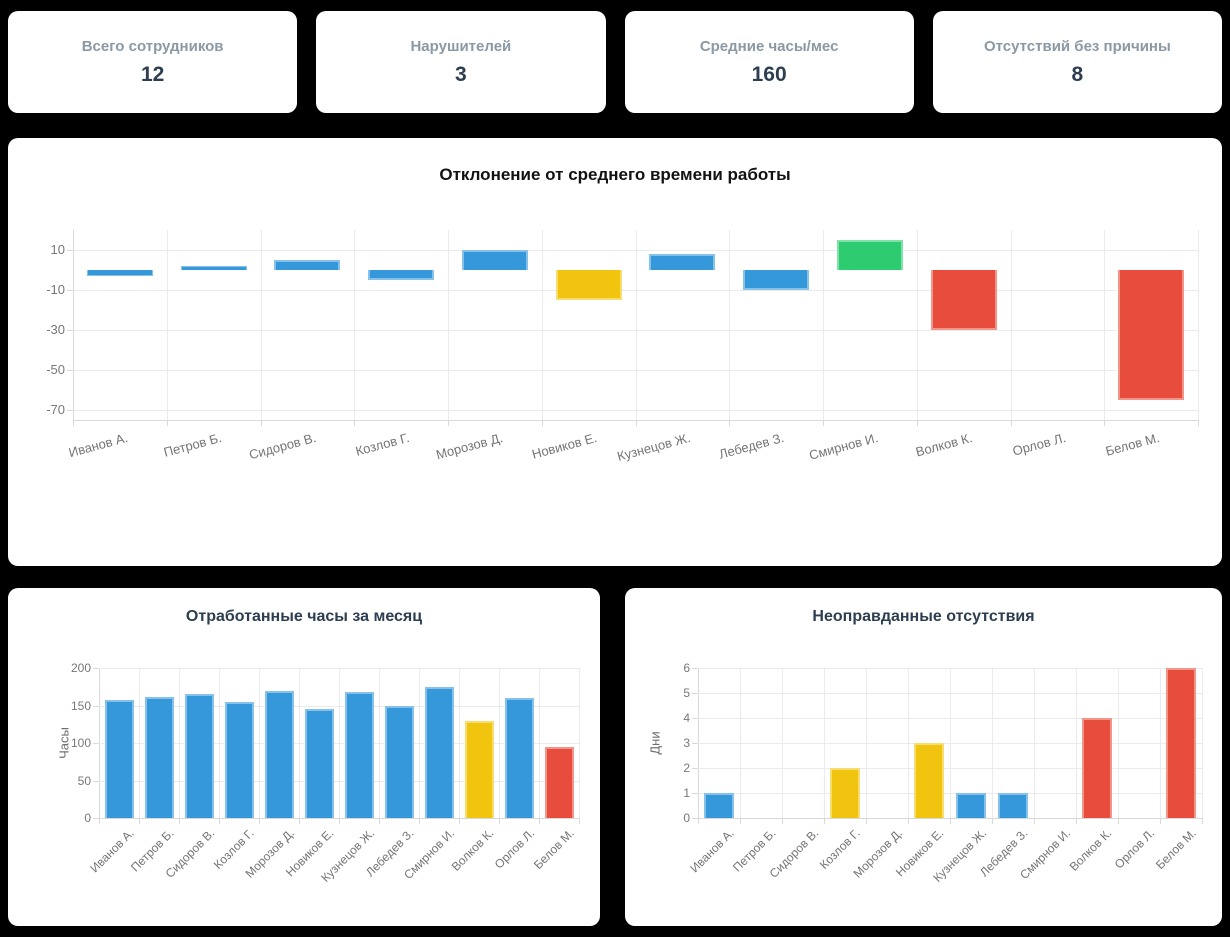  I want to click on bar-Петров Б., so click(213, 268).